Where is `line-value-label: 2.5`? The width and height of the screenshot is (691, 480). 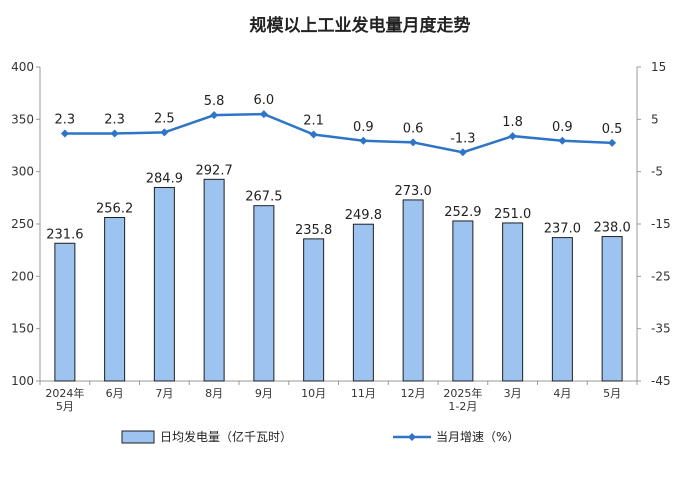 line-value-label: 2.5 is located at coordinates (164, 118).